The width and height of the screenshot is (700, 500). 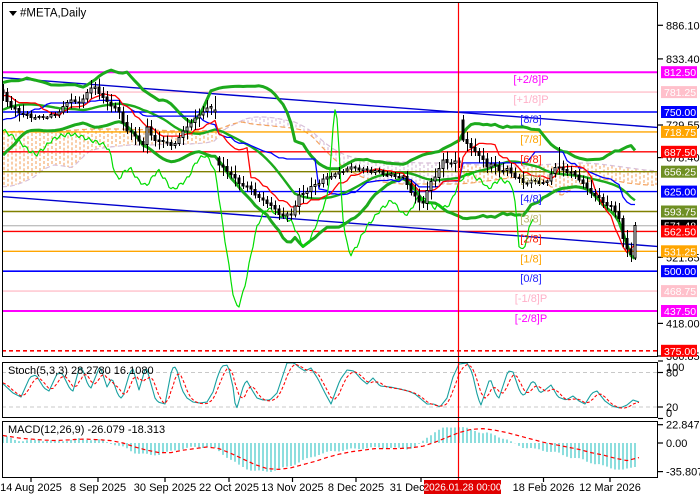 I want to click on svg-text: 750.00, so click(x=680, y=113).